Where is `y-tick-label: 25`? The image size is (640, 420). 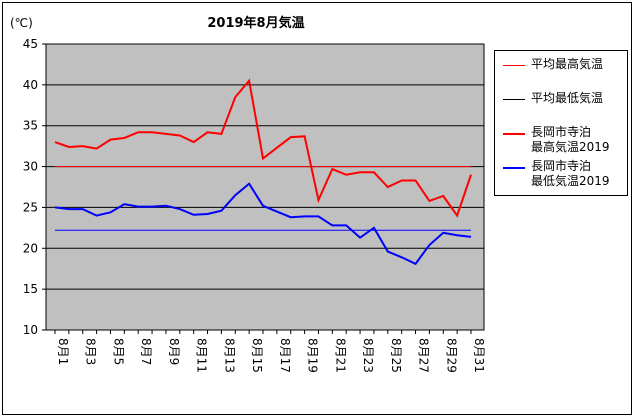 y-tick-label: 25 is located at coordinates (30, 207).